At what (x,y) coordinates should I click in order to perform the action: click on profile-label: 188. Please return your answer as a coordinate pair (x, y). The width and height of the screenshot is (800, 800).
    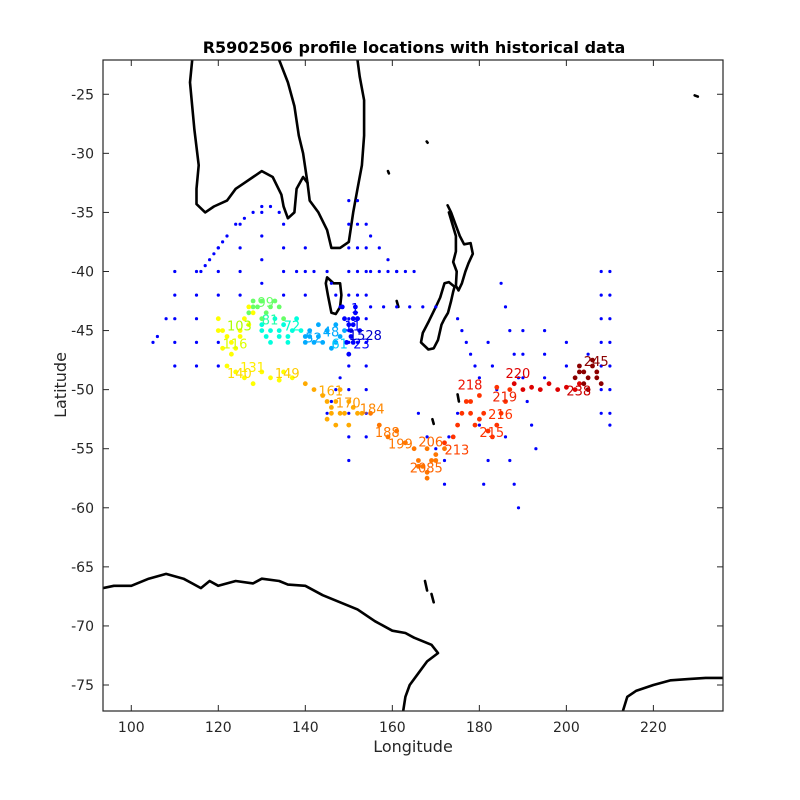
    Looking at the image, I should click on (387, 433).